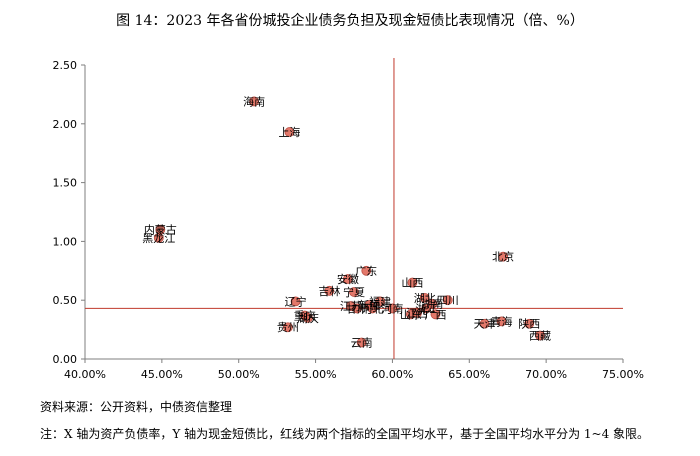  I want to click on data-point-label: 江苏, so click(351, 306).